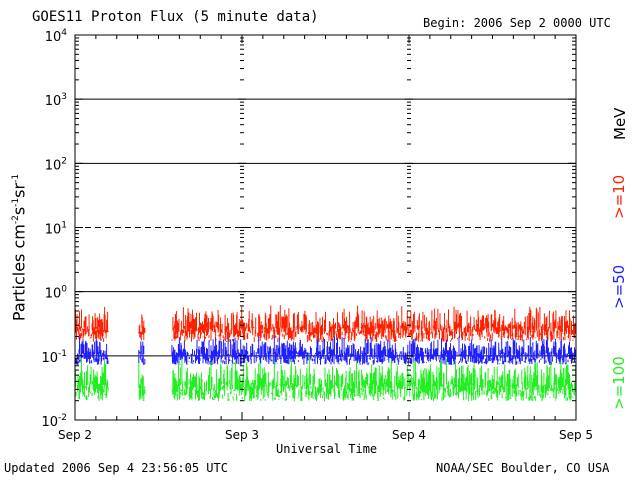 The width and height of the screenshot is (640, 480). What do you see at coordinates (56, 100) in the screenshot?
I see `y-tick-label: 10³` at bounding box center [56, 100].